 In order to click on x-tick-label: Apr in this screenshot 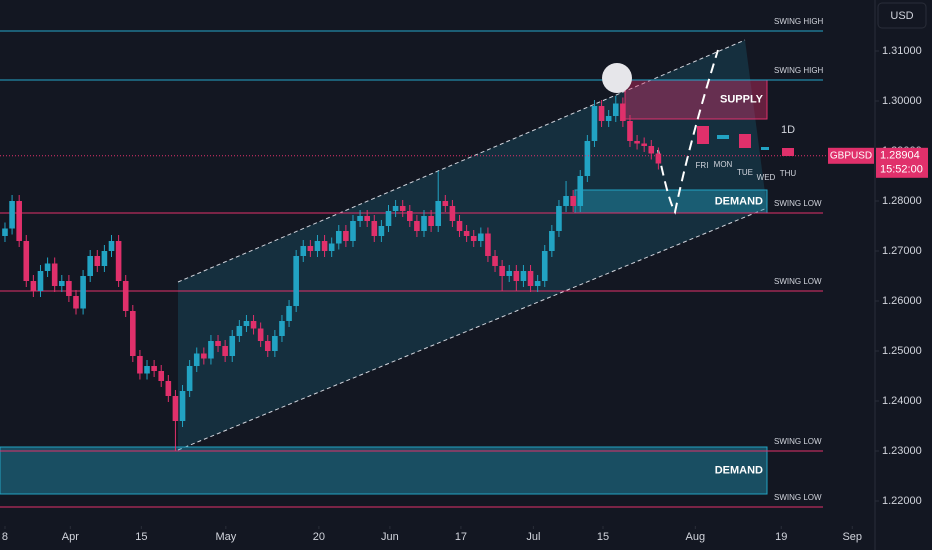, I will do `click(70, 537)`.